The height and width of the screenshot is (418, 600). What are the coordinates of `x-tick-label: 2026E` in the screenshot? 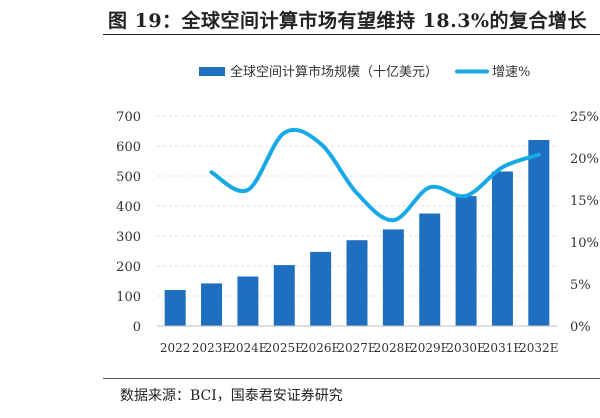 It's located at (320, 348).